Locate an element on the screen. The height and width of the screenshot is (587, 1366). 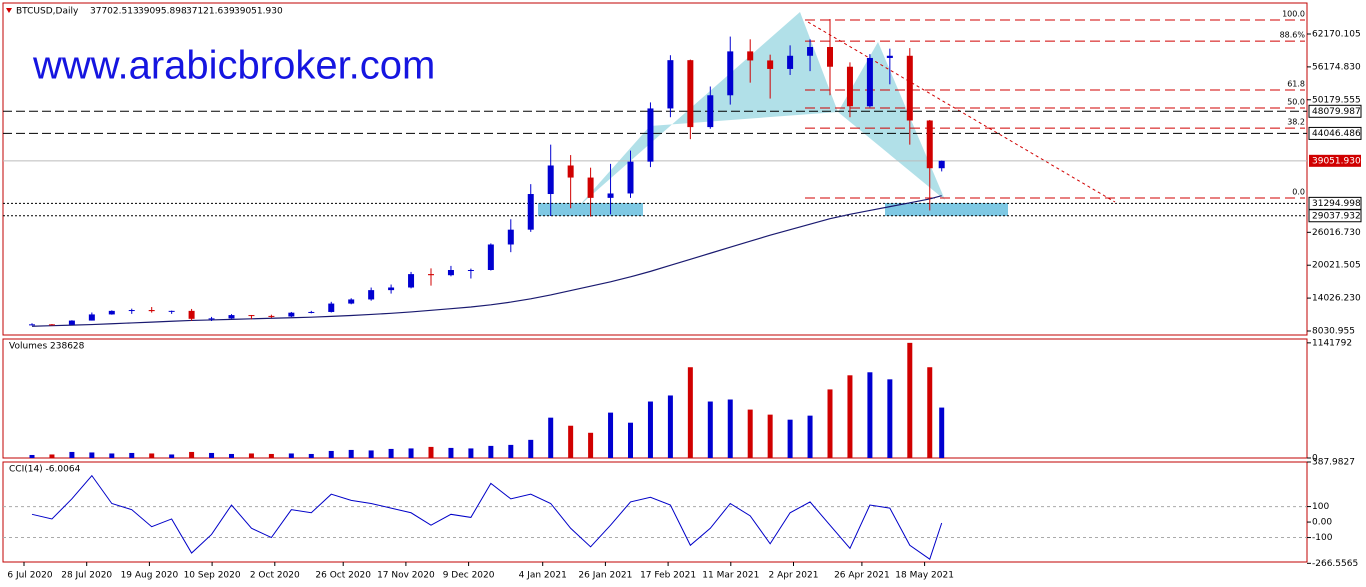
x-tick-label: 10 Sep 2020 is located at coordinates (212, 576).